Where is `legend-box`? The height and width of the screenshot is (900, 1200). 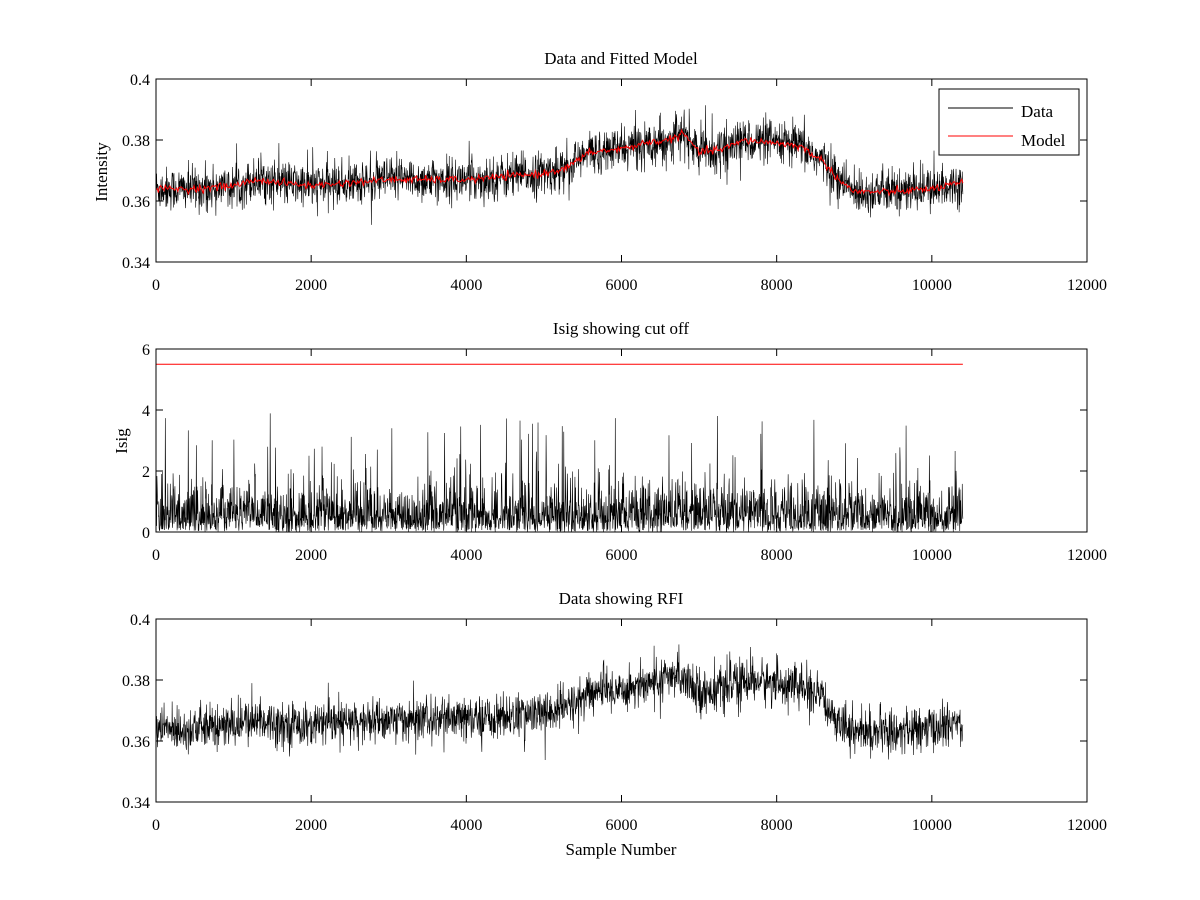
legend-box is located at coordinates (1009, 122).